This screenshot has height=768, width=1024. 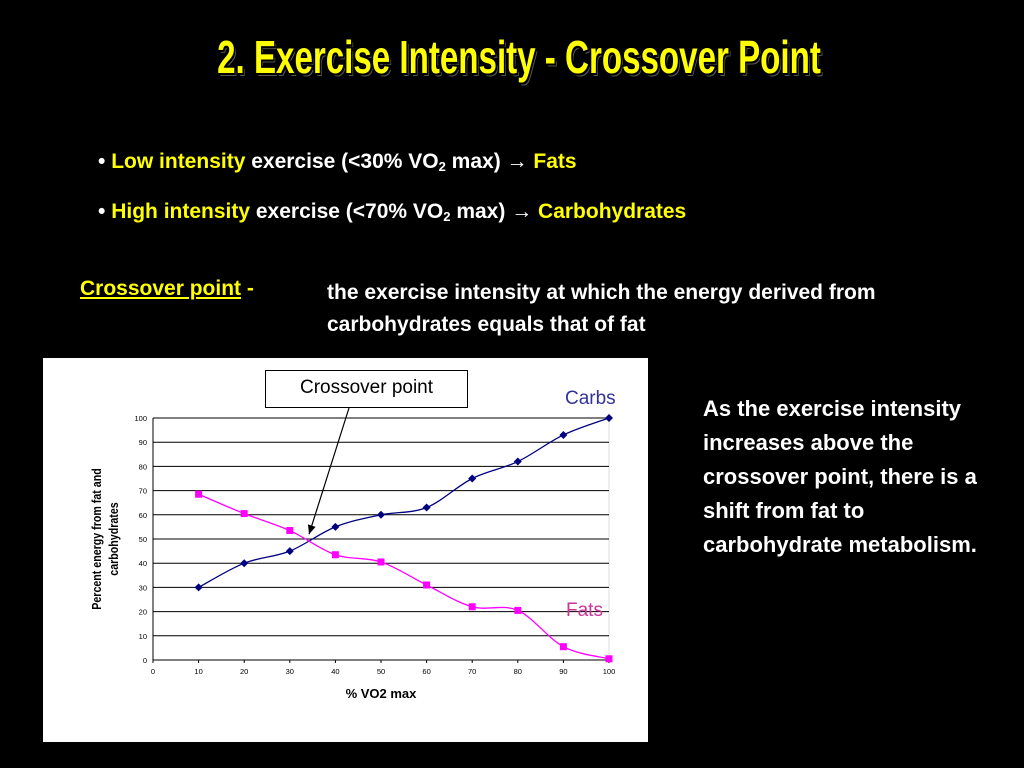 I want to click on x-tick-label: 50, so click(x=381, y=671).